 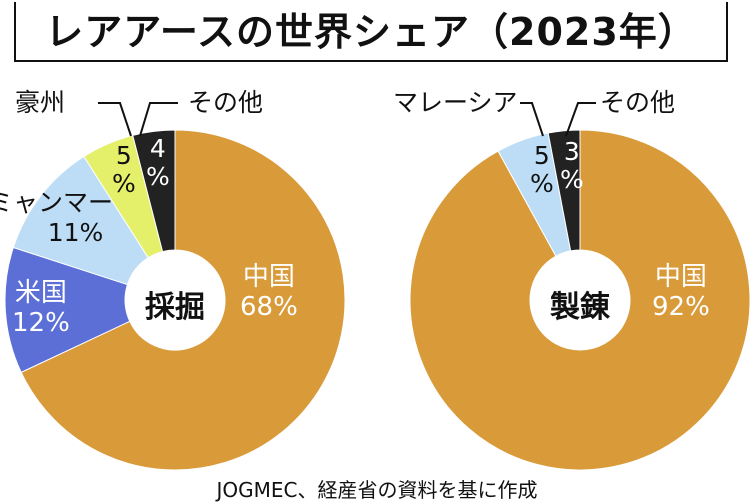 I want to click on center-label-mining: 採掘, so click(x=175, y=307).